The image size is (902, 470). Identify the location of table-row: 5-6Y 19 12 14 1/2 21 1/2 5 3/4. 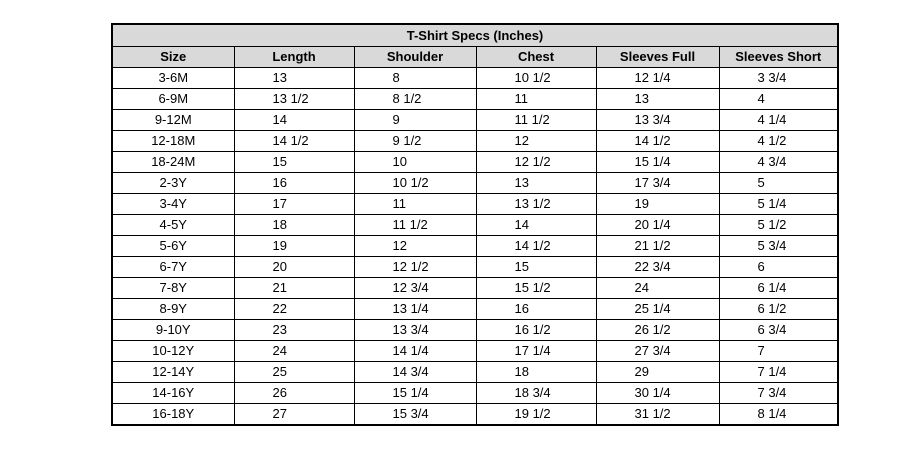
(475, 246).